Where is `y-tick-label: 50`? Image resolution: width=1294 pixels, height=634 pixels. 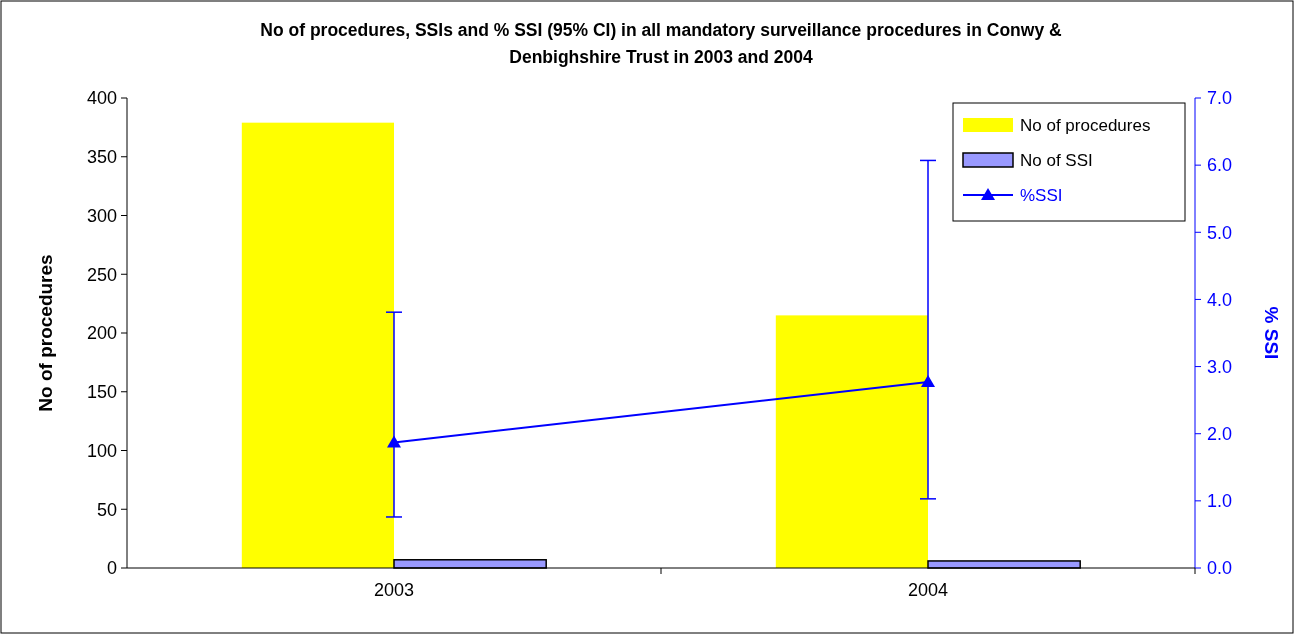
y-tick-label: 50 is located at coordinates (106, 509).